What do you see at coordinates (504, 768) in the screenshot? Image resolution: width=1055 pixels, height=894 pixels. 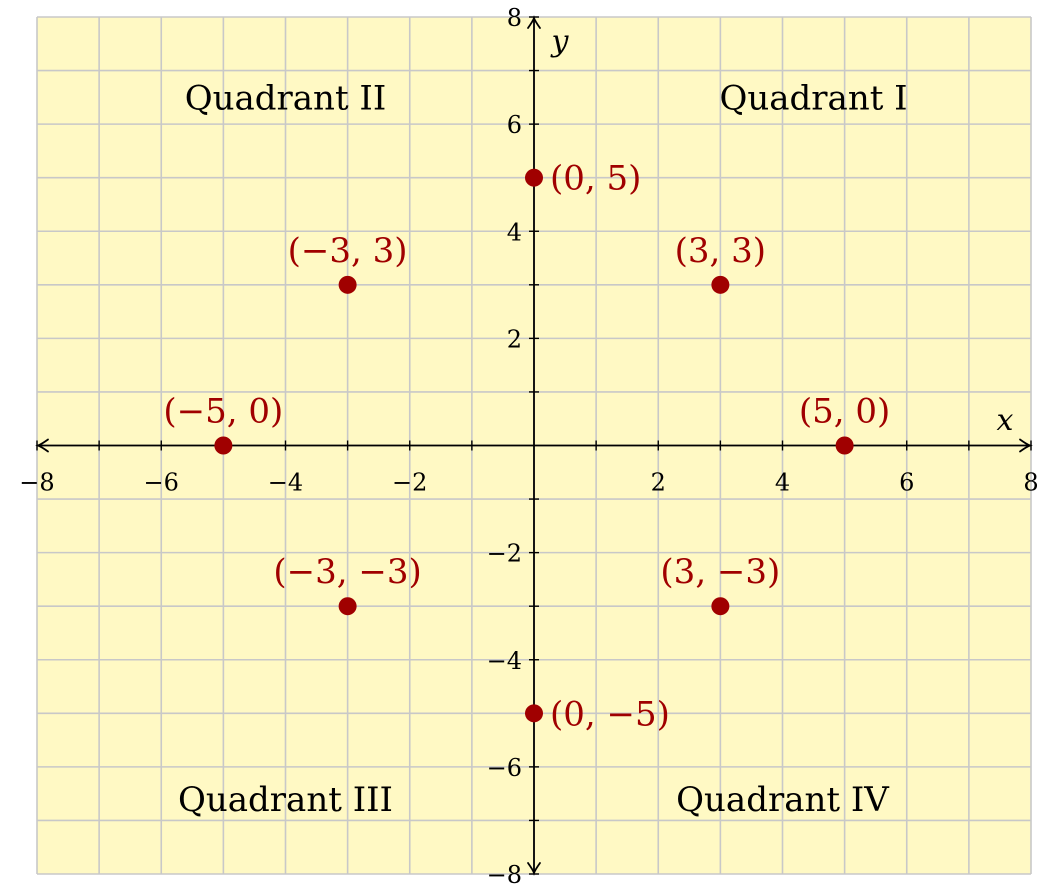 I see `y-tick-label: −6` at bounding box center [504, 768].